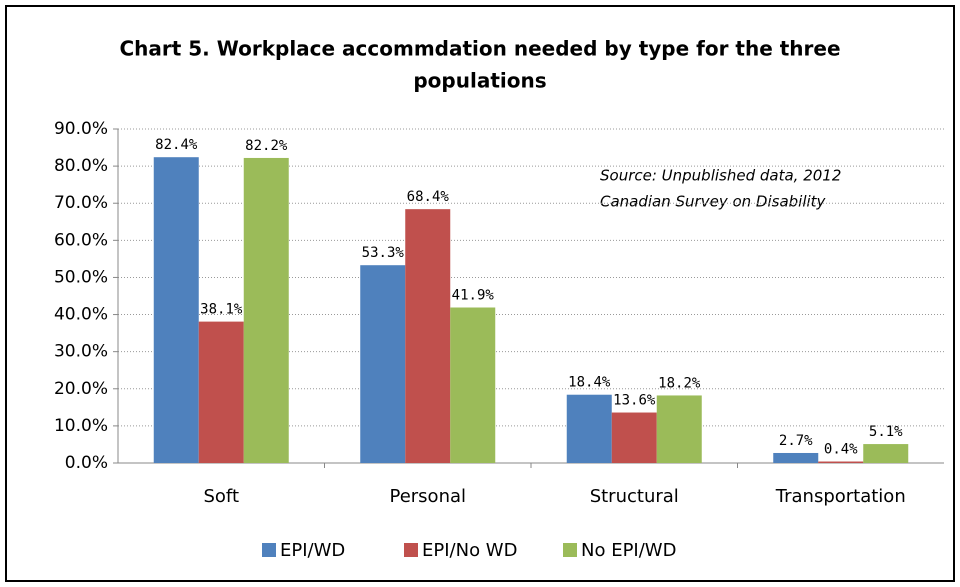  I want to click on annotation: Canadian Survey on Disability, so click(713, 202).